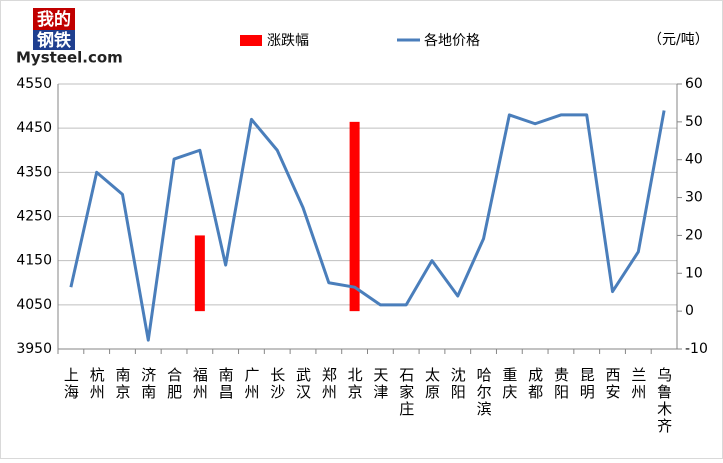  I want to click on logo-text: 我的, so click(54, 19).